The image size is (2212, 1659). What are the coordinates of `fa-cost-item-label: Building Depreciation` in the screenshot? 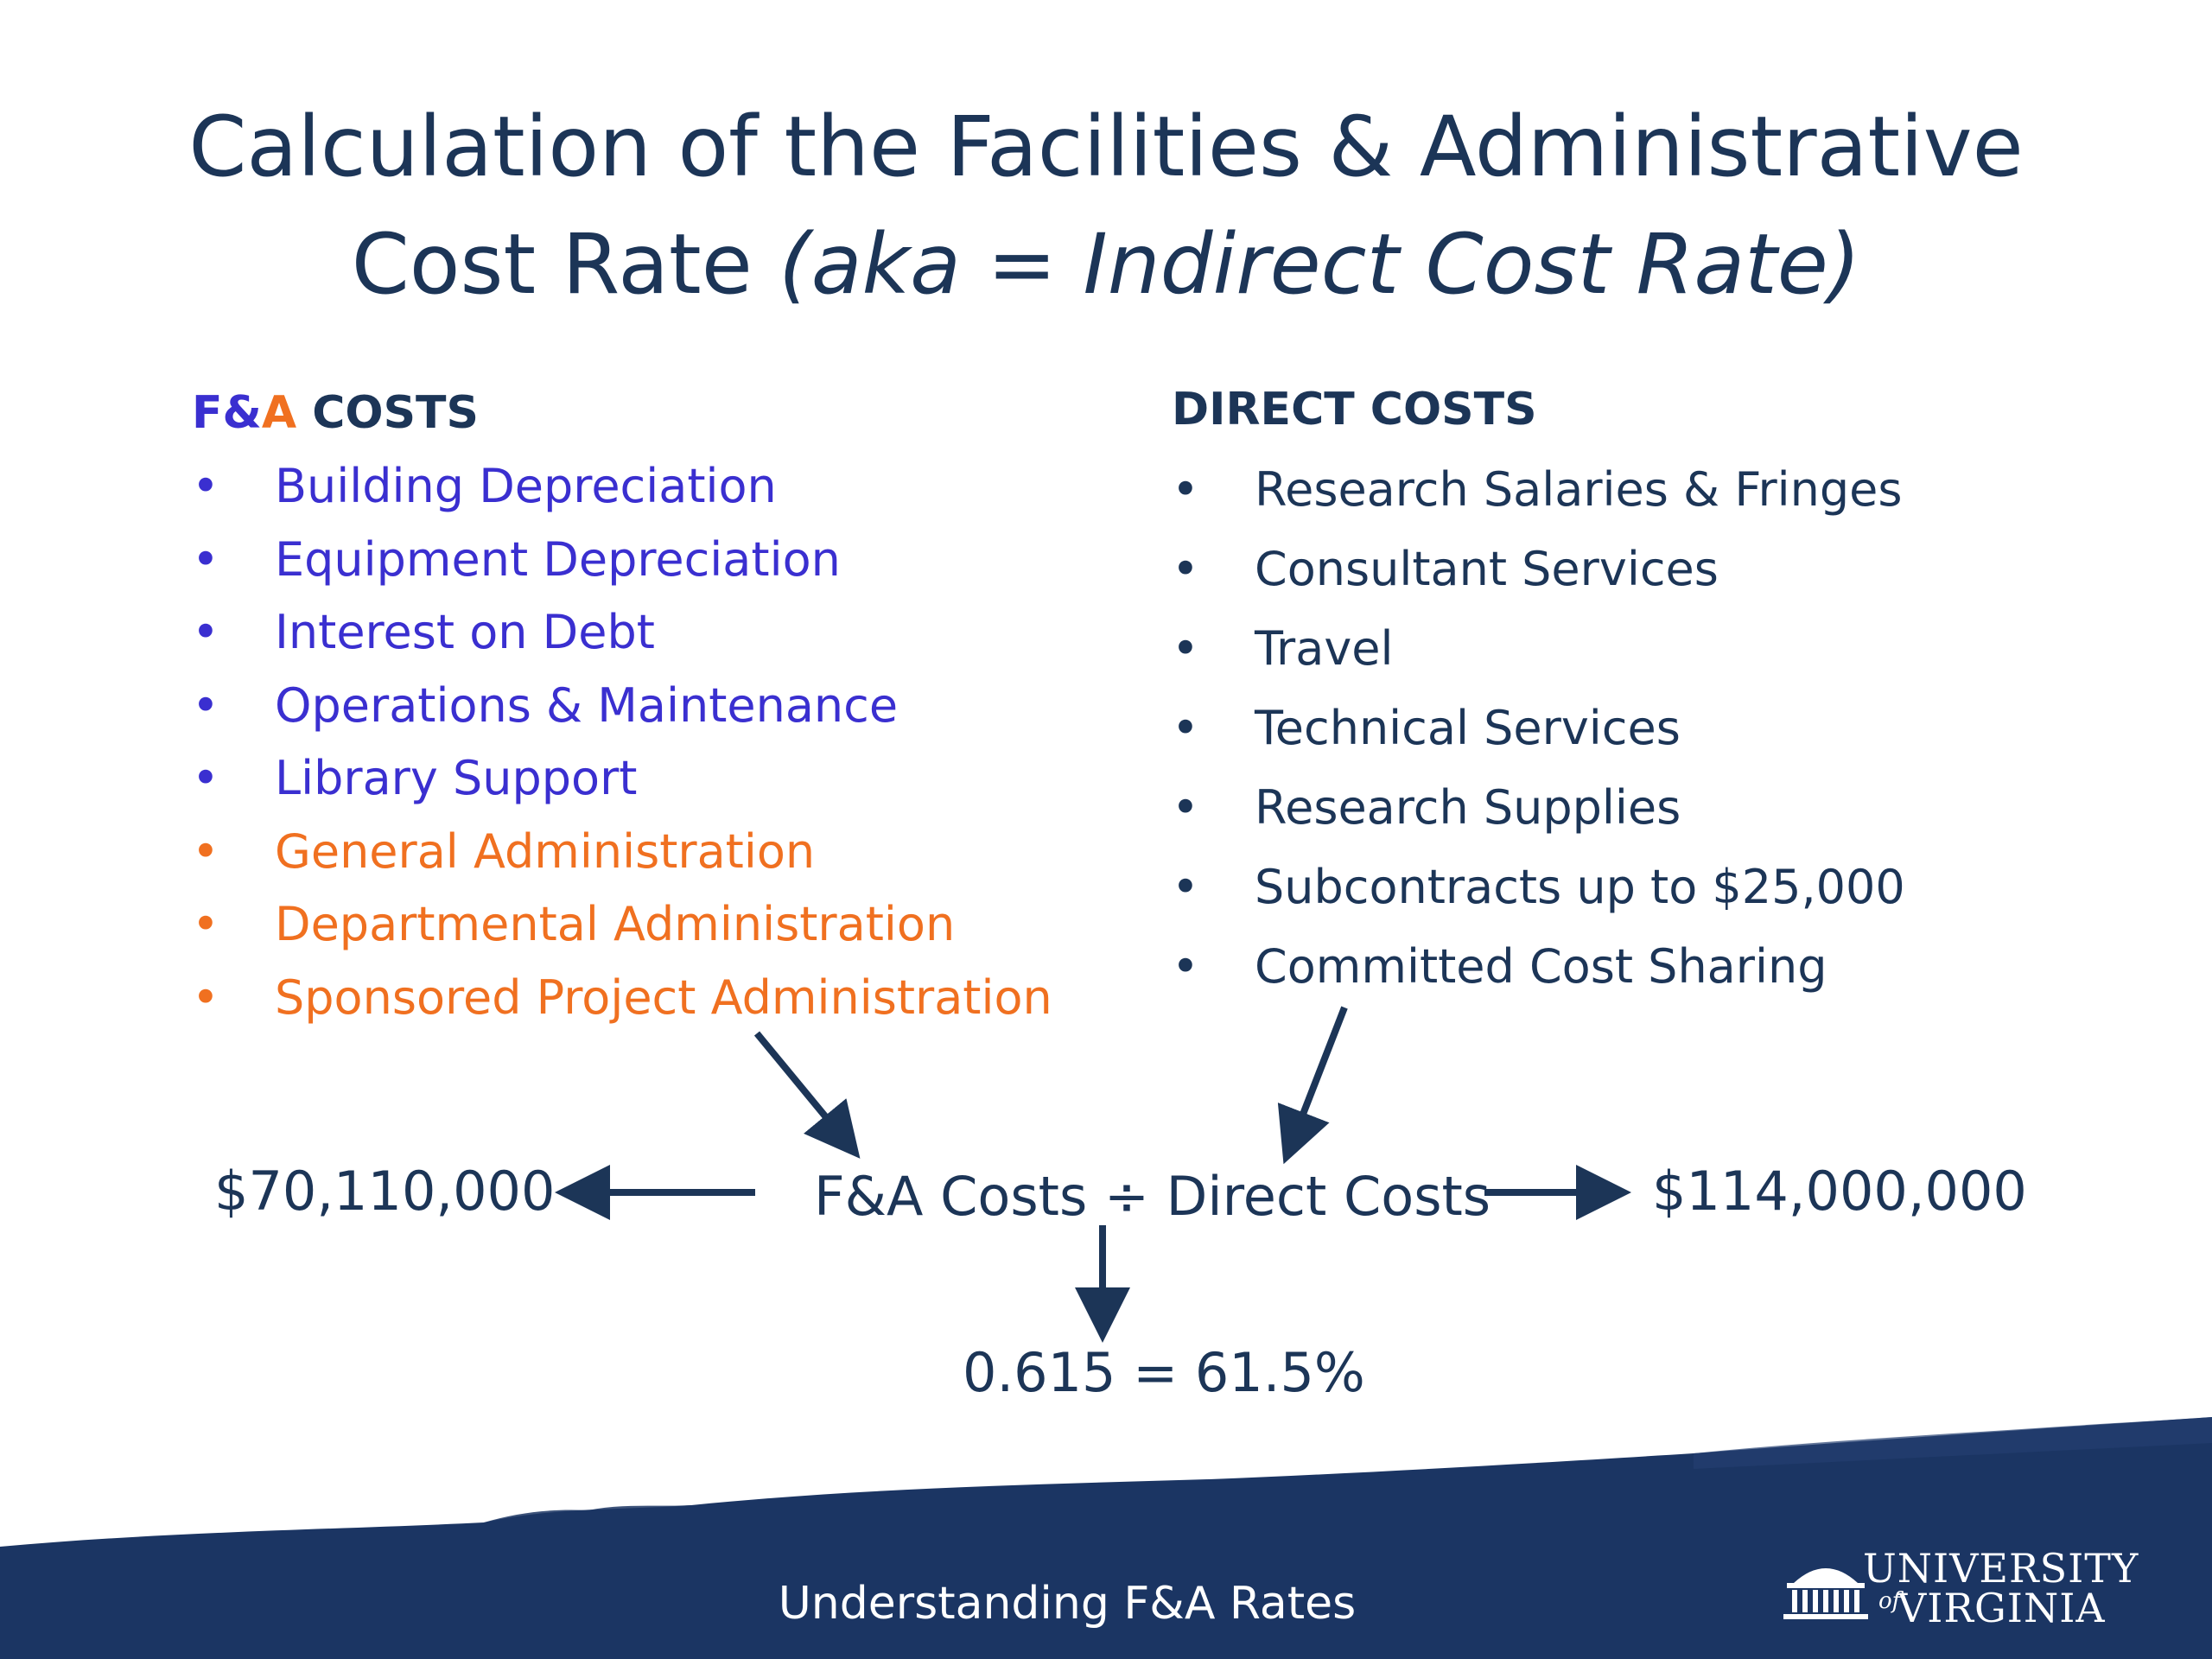 It's located at (526, 486).